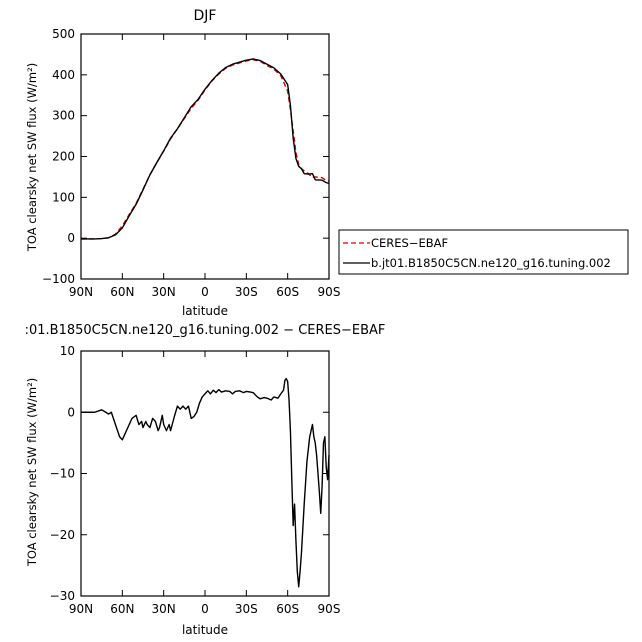 The image size is (642, 642). I want to click on top-plot-lines, so click(205, 149).